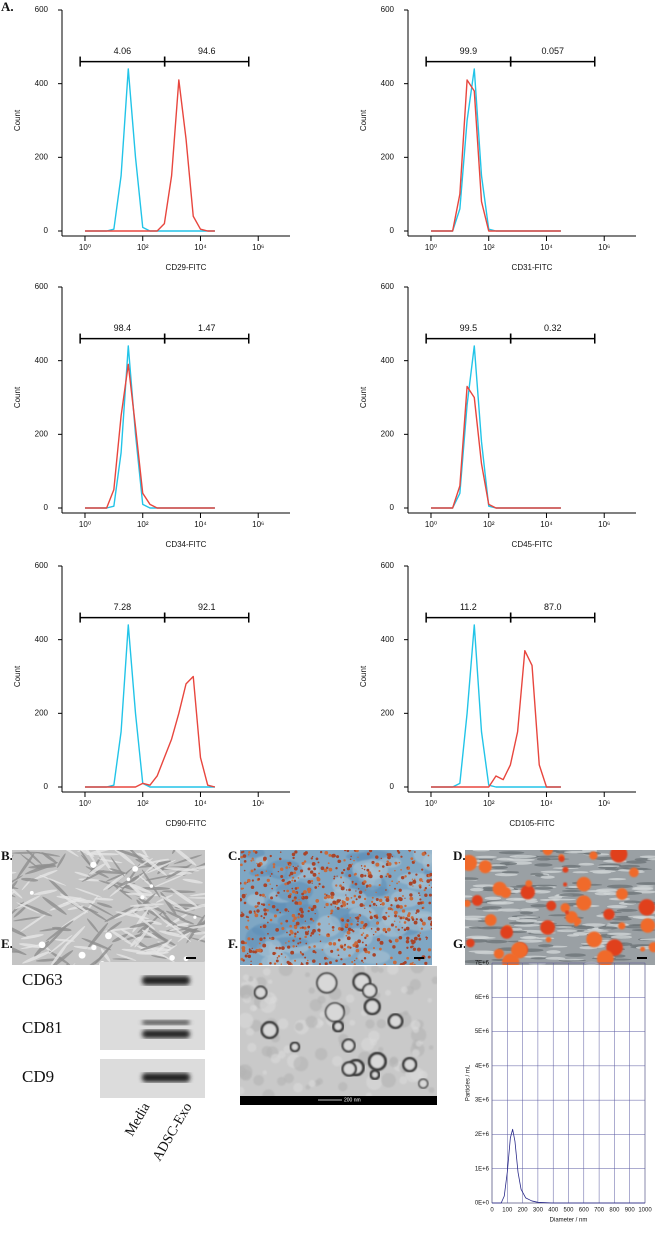 This screenshot has height=1239, width=655. What do you see at coordinates (352, 1100) in the screenshot?
I see `scale-label: 200 nm` at bounding box center [352, 1100].